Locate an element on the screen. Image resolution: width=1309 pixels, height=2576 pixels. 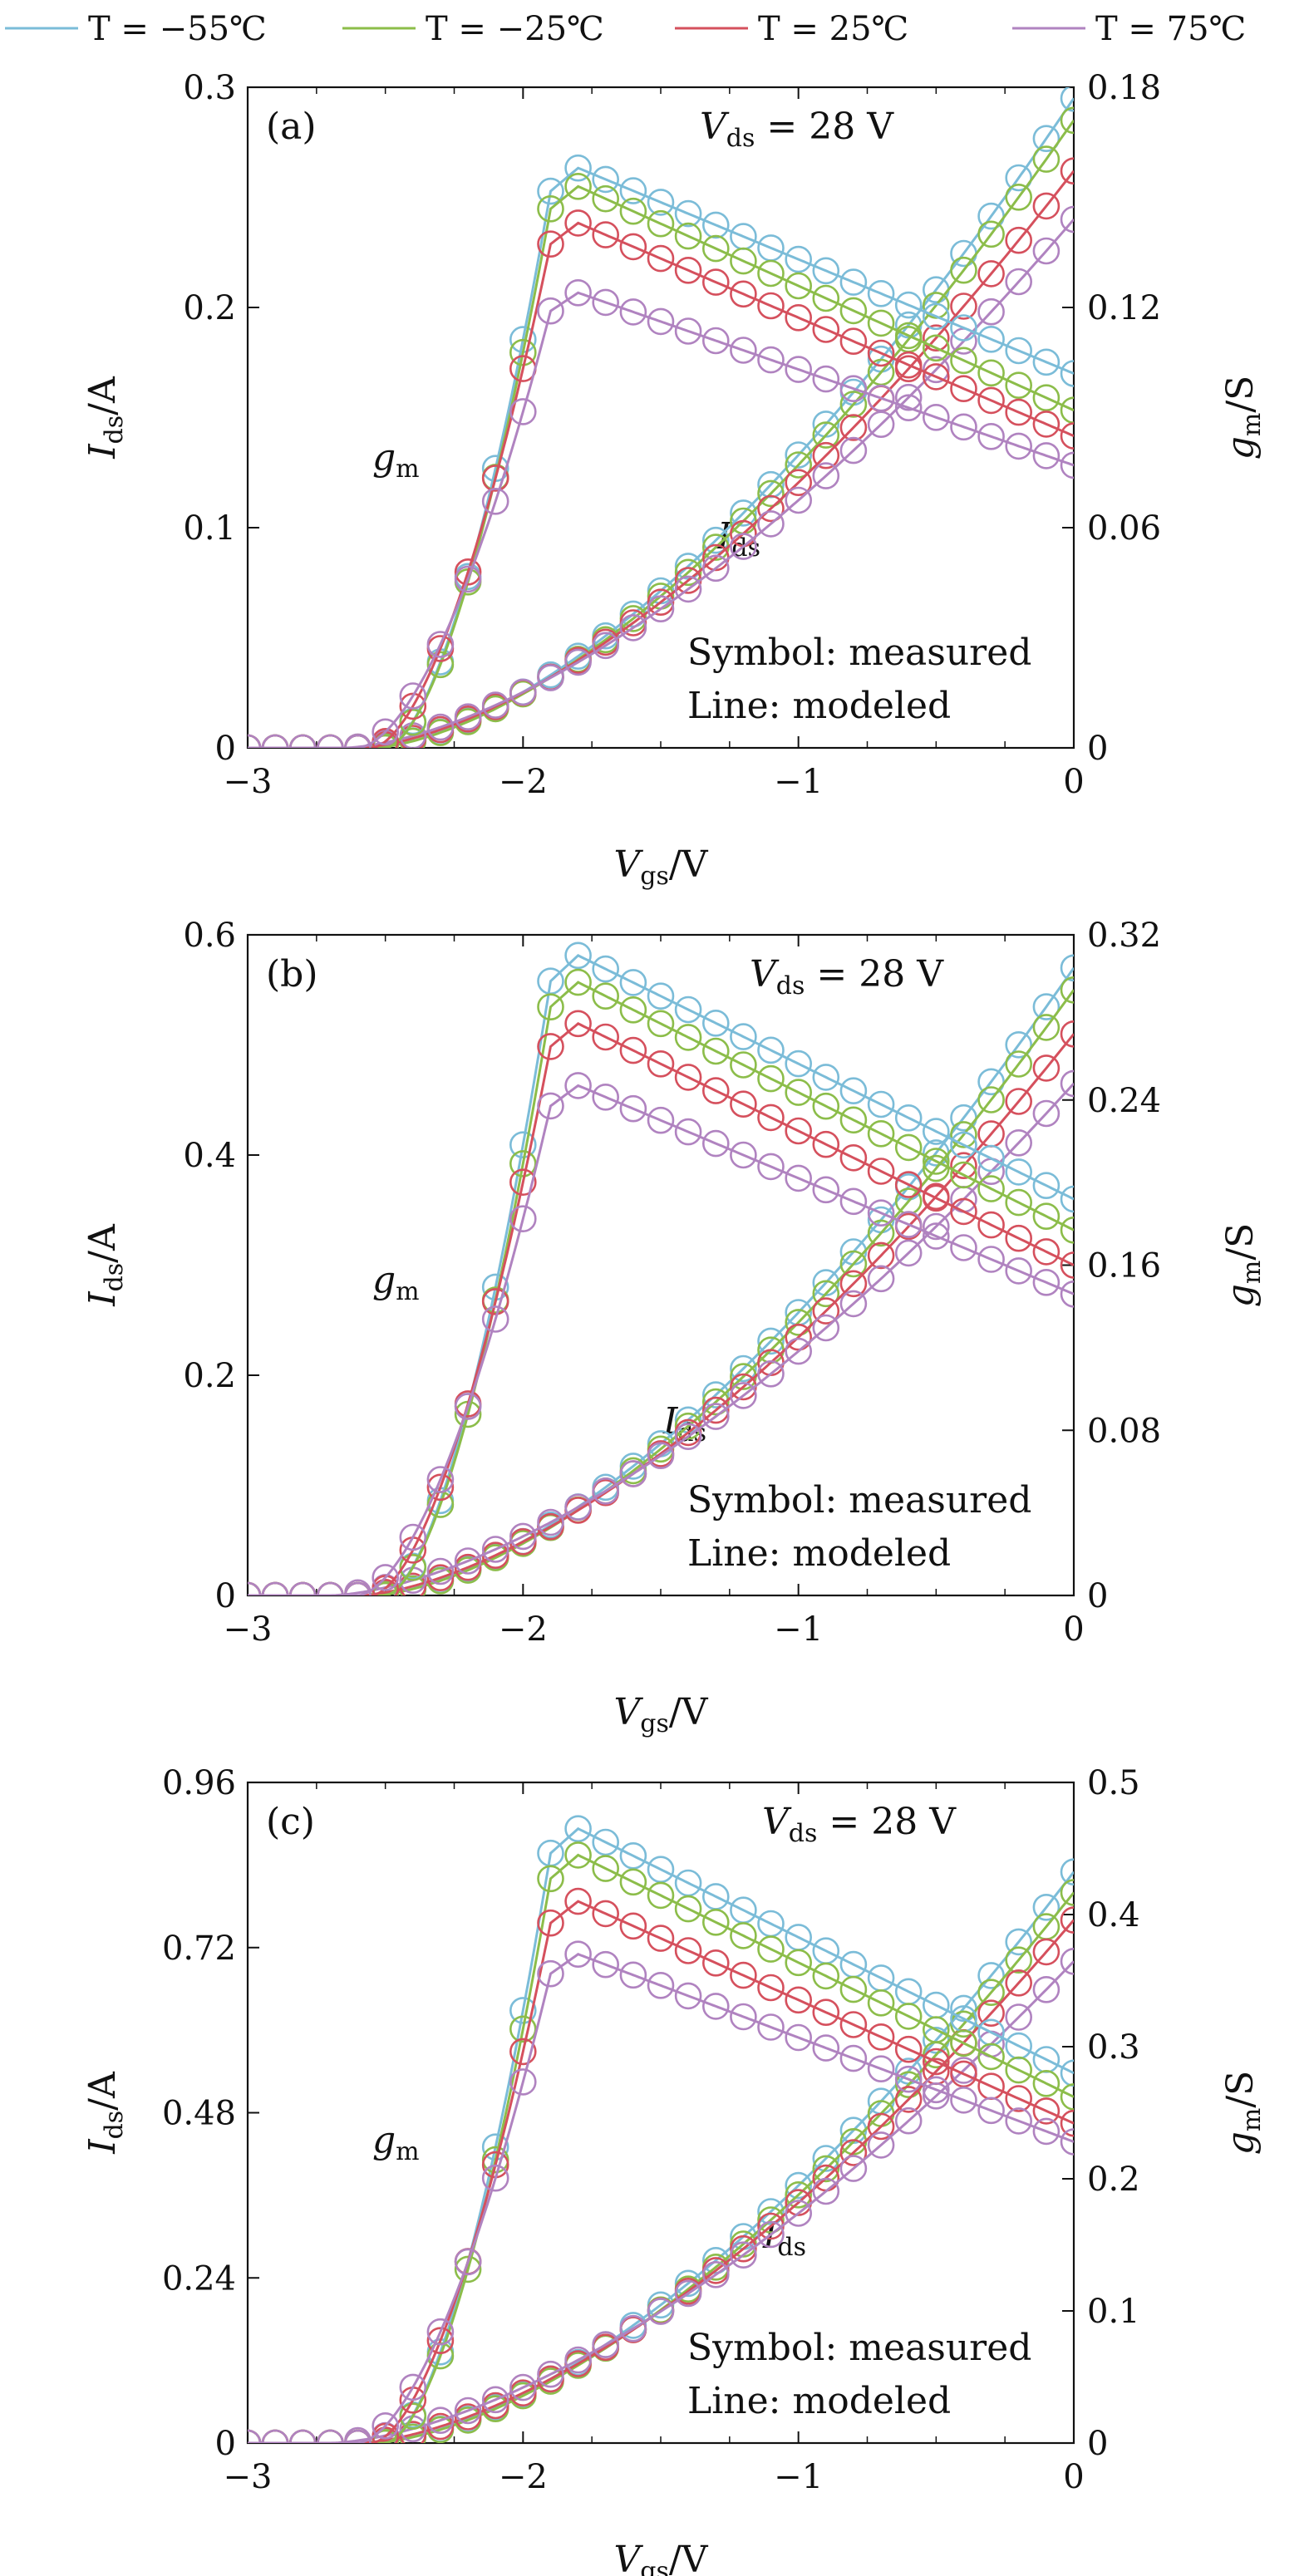
x-tick-label: −3 is located at coordinates (248, 1629).